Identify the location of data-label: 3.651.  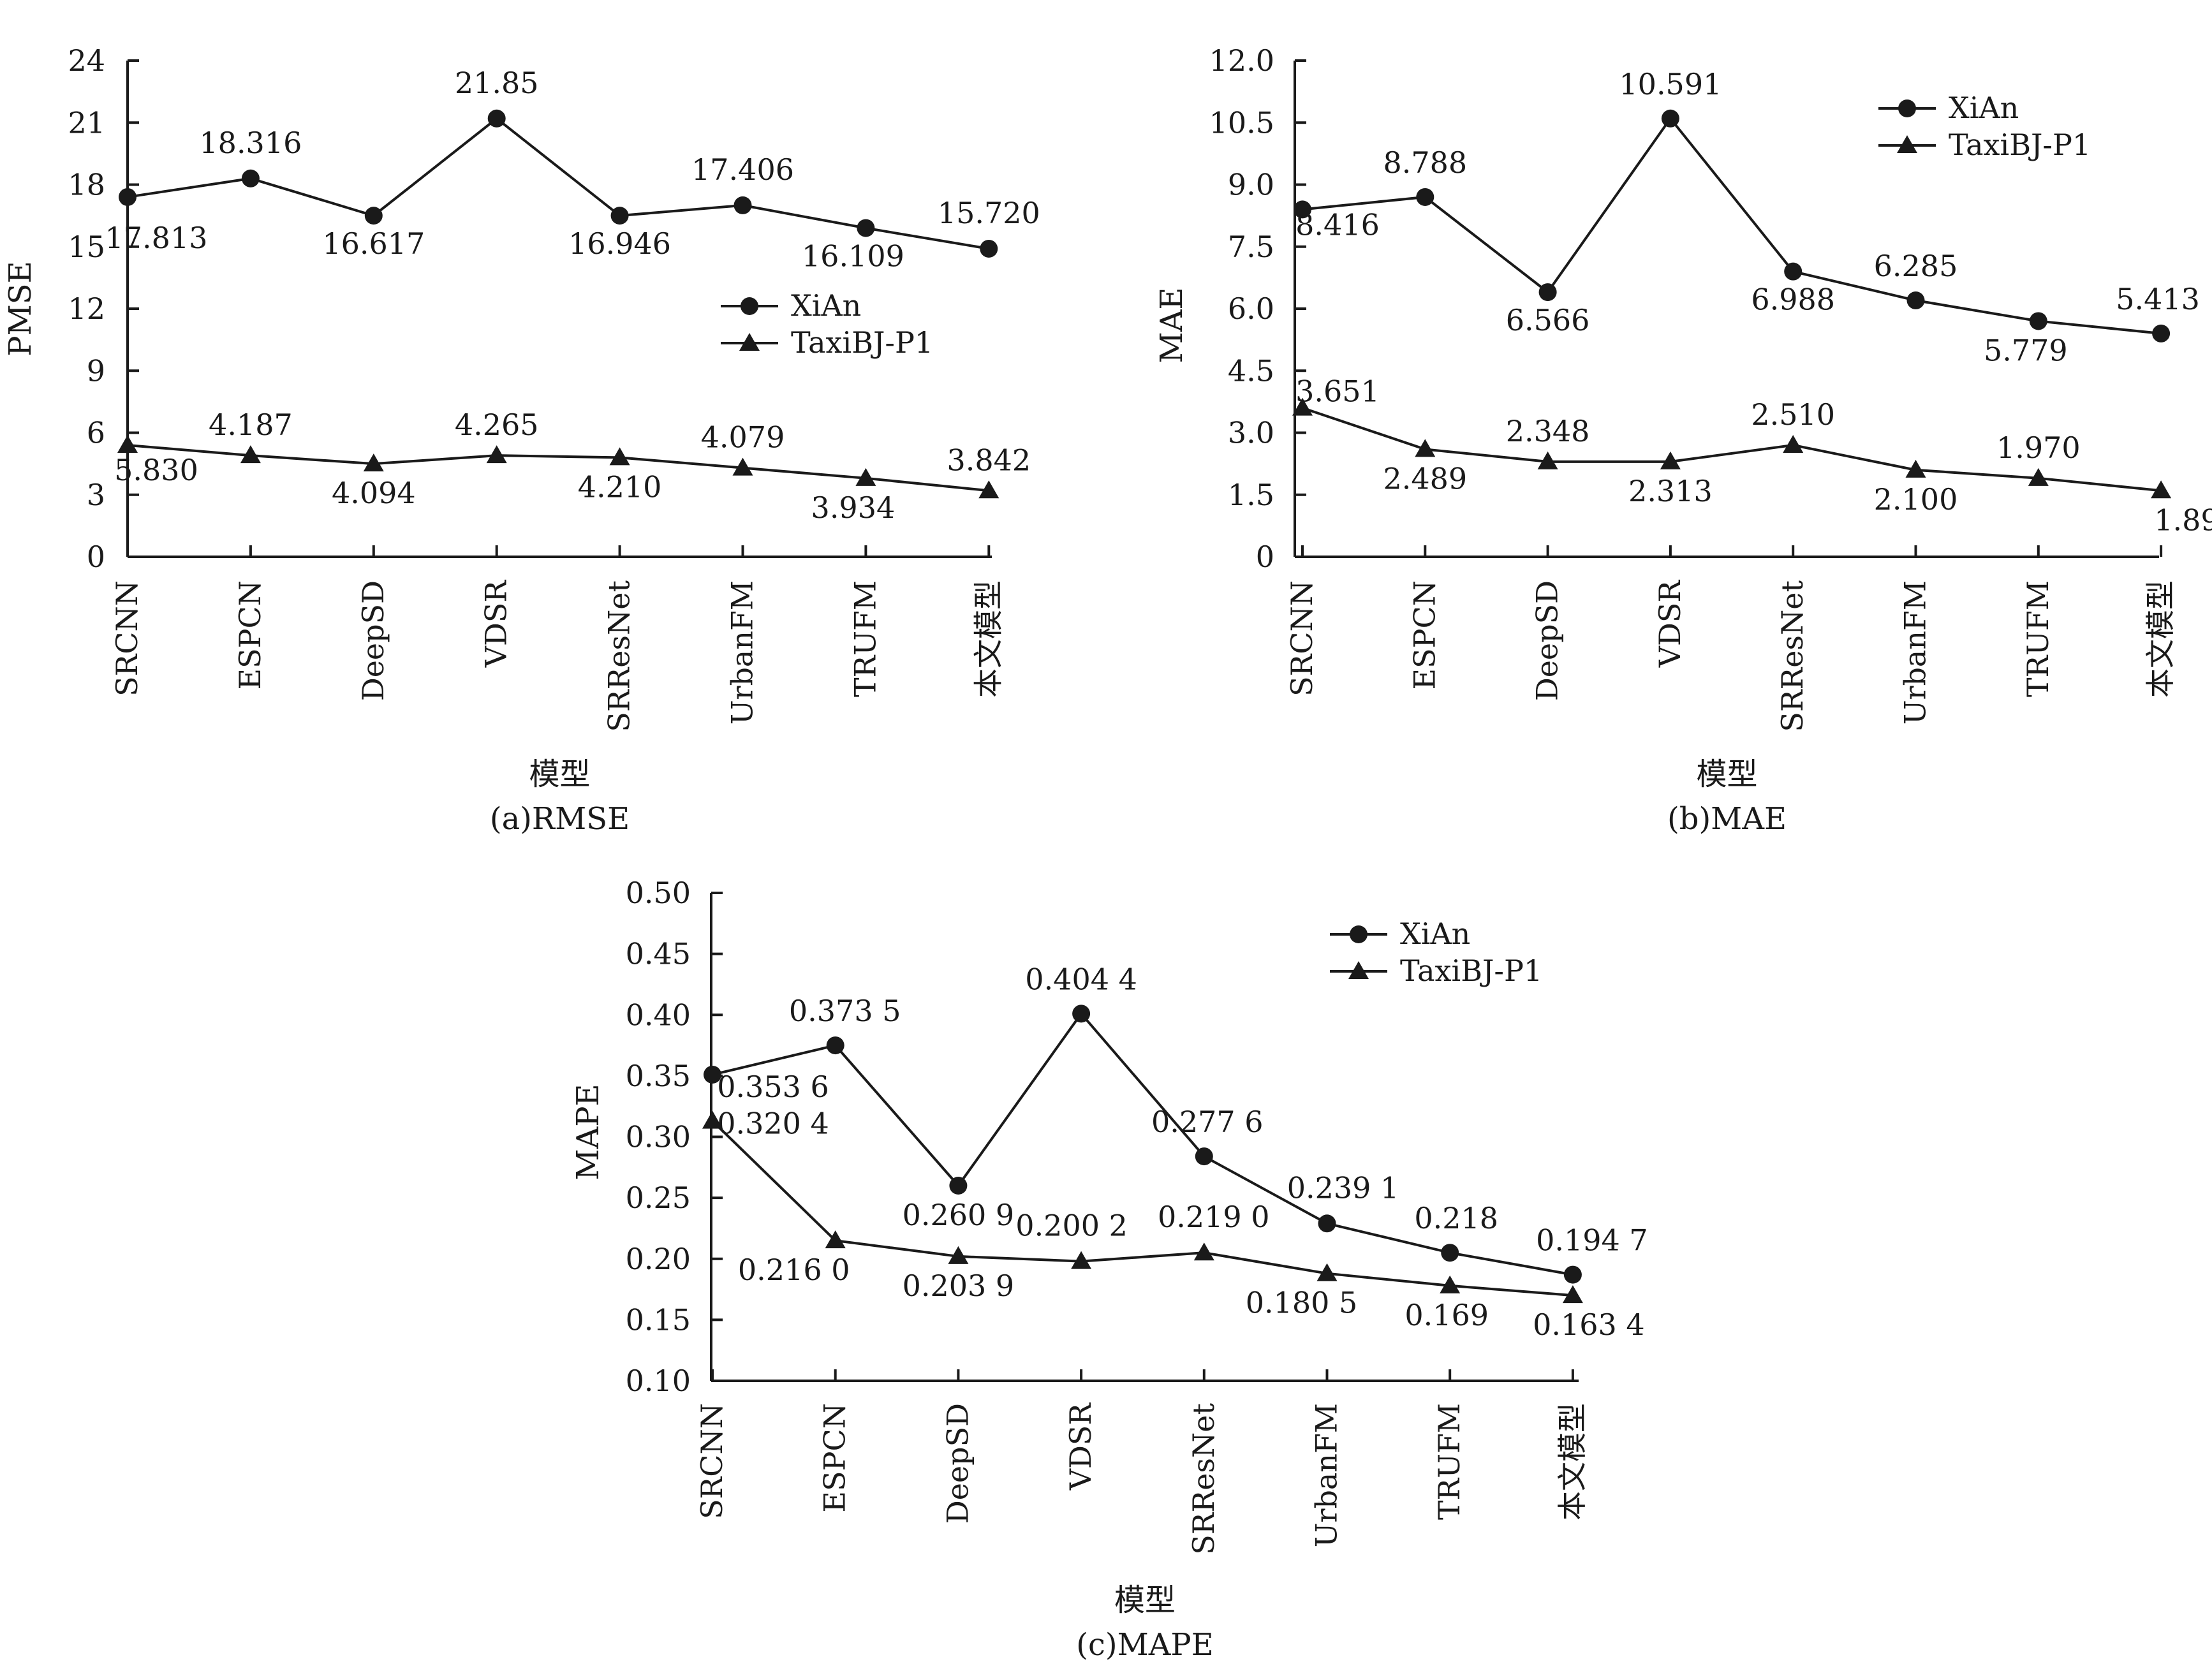
(1338, 391).